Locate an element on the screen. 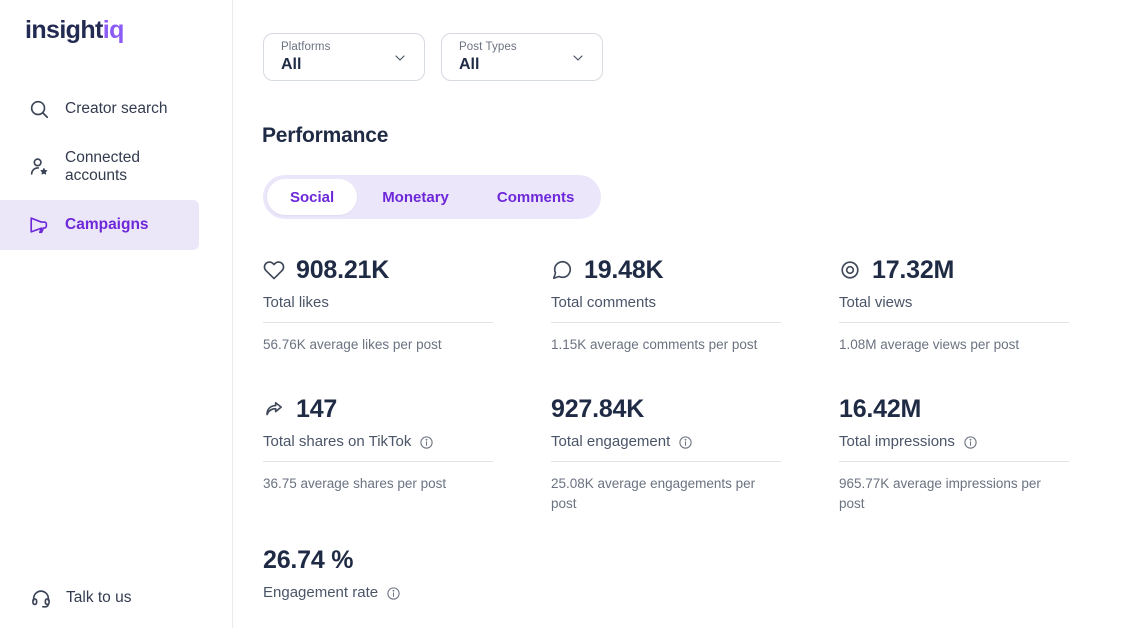 The image size is (1140, 628). metric-label-row: Total likes is located at coordinates (378, 303).